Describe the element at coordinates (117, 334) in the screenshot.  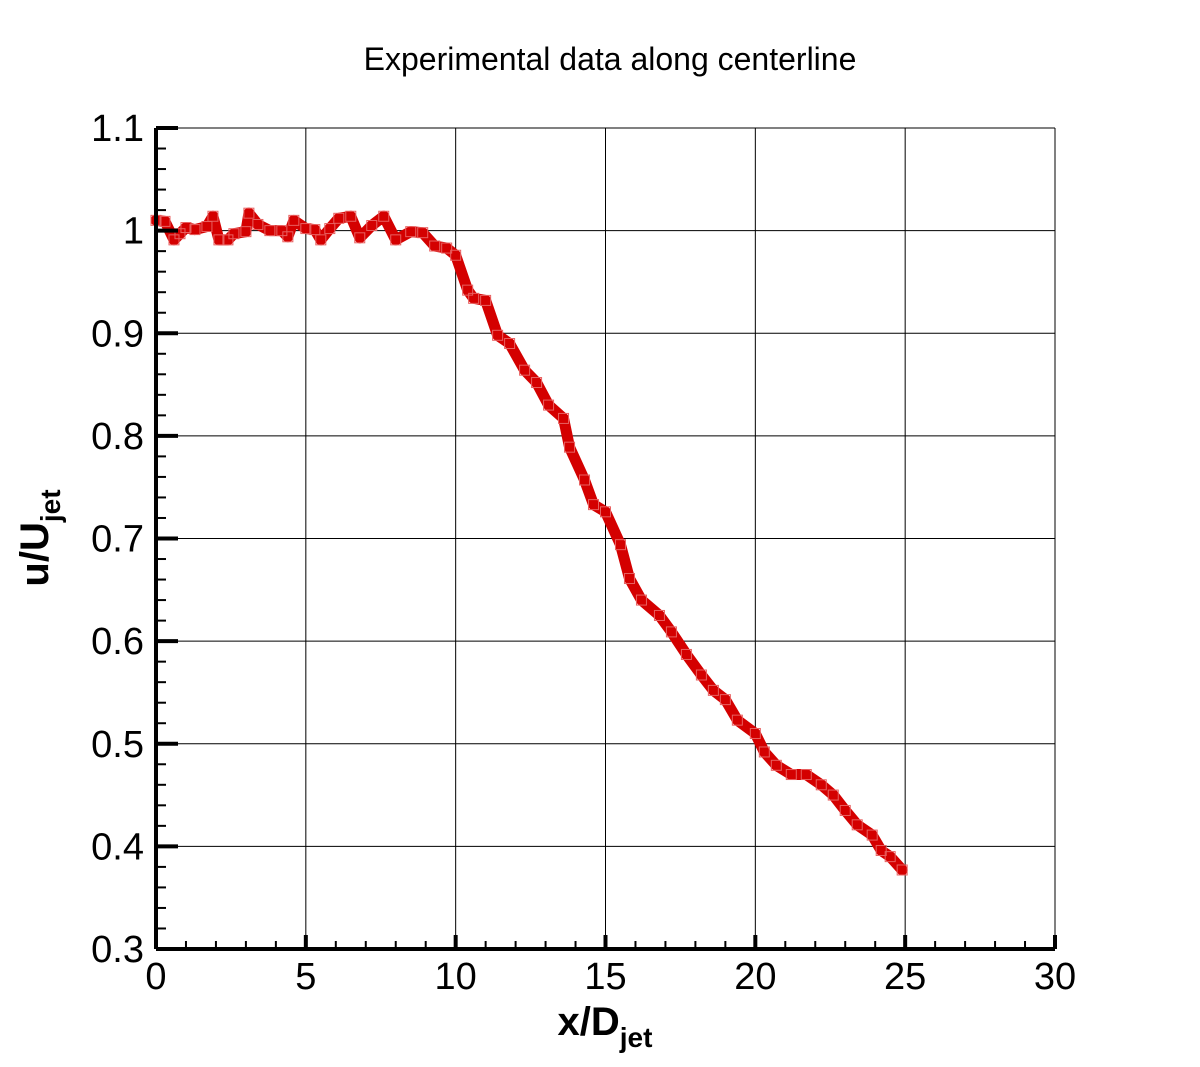
I see `y-tick-label: 0.9` at that location.